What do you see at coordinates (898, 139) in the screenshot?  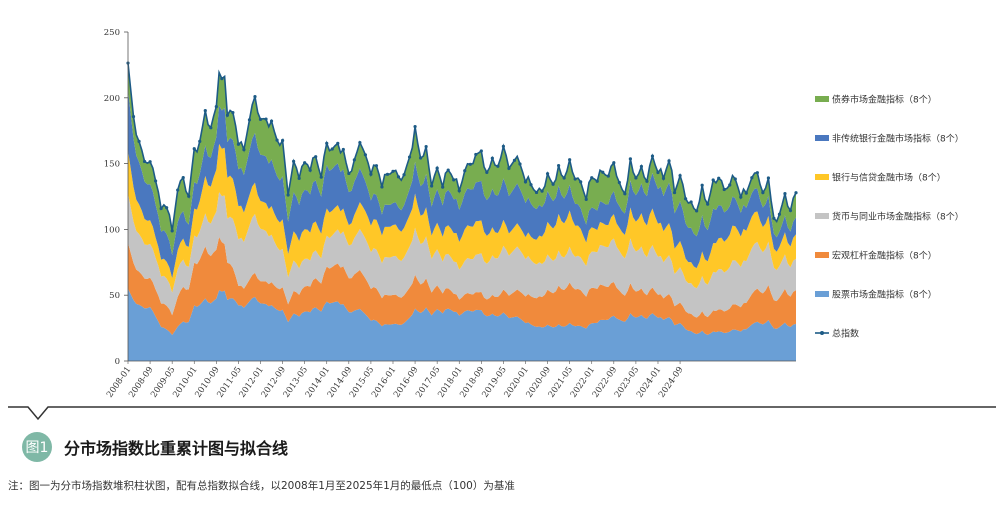 I see `legend-label: 非传统银行金融市场指标（8个）` at bounding box center [898, 139].